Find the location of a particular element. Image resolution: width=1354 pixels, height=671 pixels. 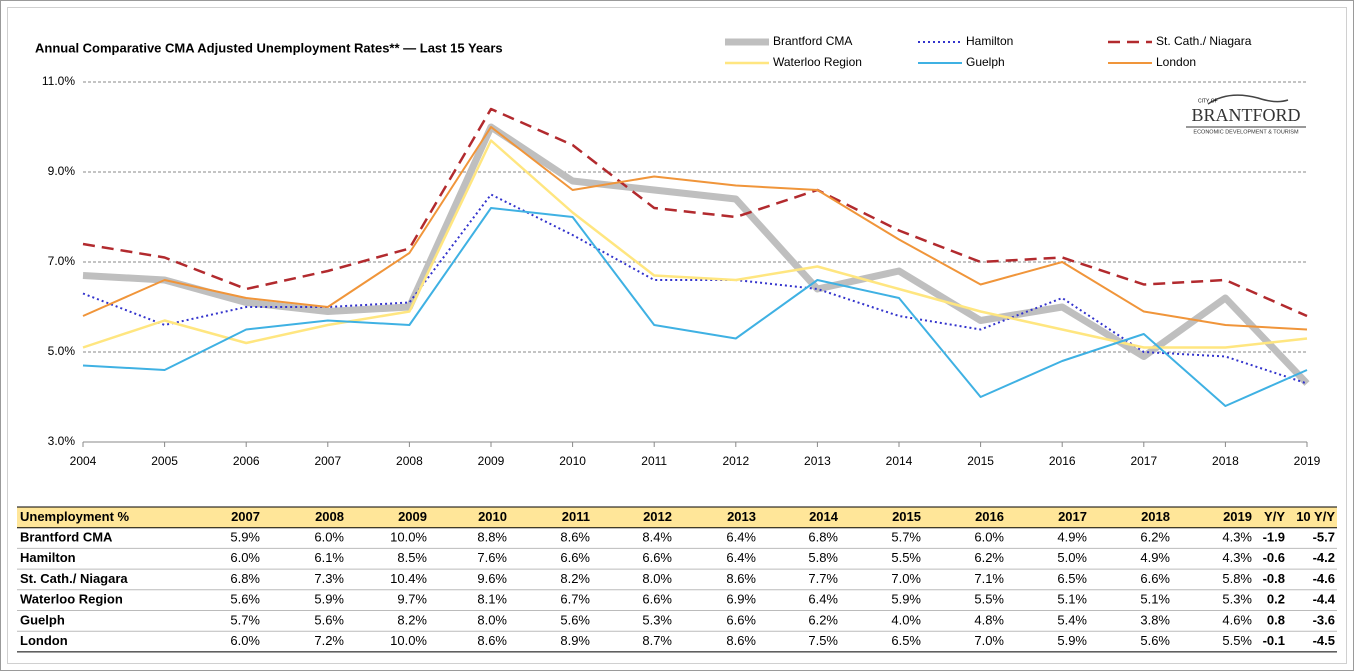

table-header-cell: 2012 is located at coordinates (657, 516).